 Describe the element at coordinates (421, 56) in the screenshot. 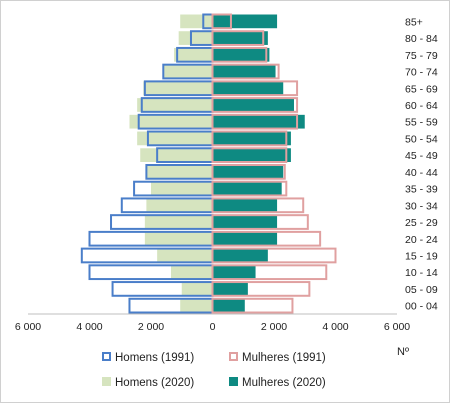

I see `category-label-75-79: 75 - 79` at that location.